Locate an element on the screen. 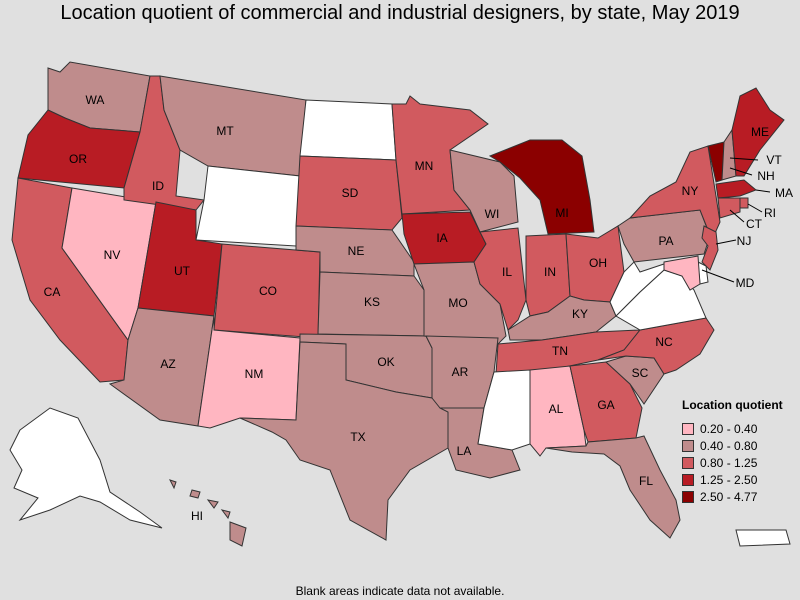 The height and width of the screenshot is (600, 800). state-ma is located at coordinates (736, 189).